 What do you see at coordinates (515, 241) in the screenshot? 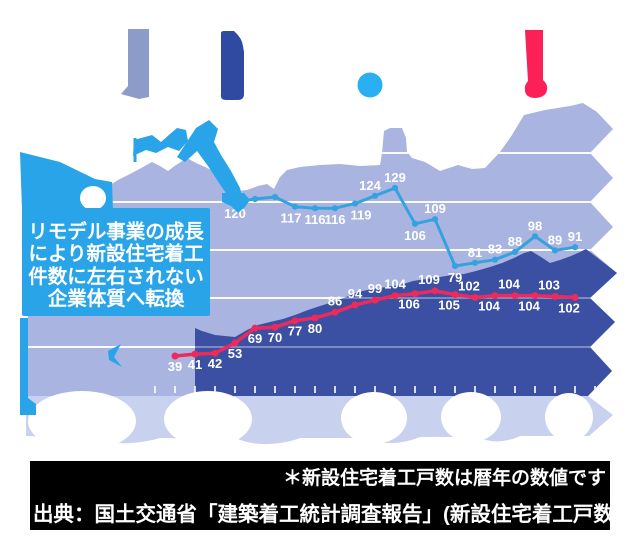
I see `data-label: 88` at bounding box center [515, 241].